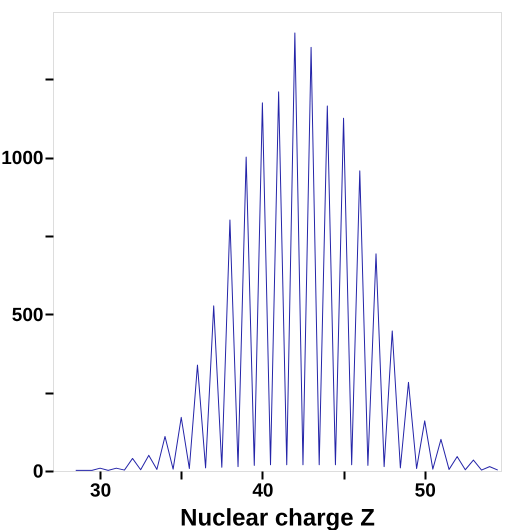 Image resolution: width=528 pixels, height=531 pixels. Describe the element at coordinates (22, 159) in the screenshot. I see `y-tick-label: 1000` at that location.